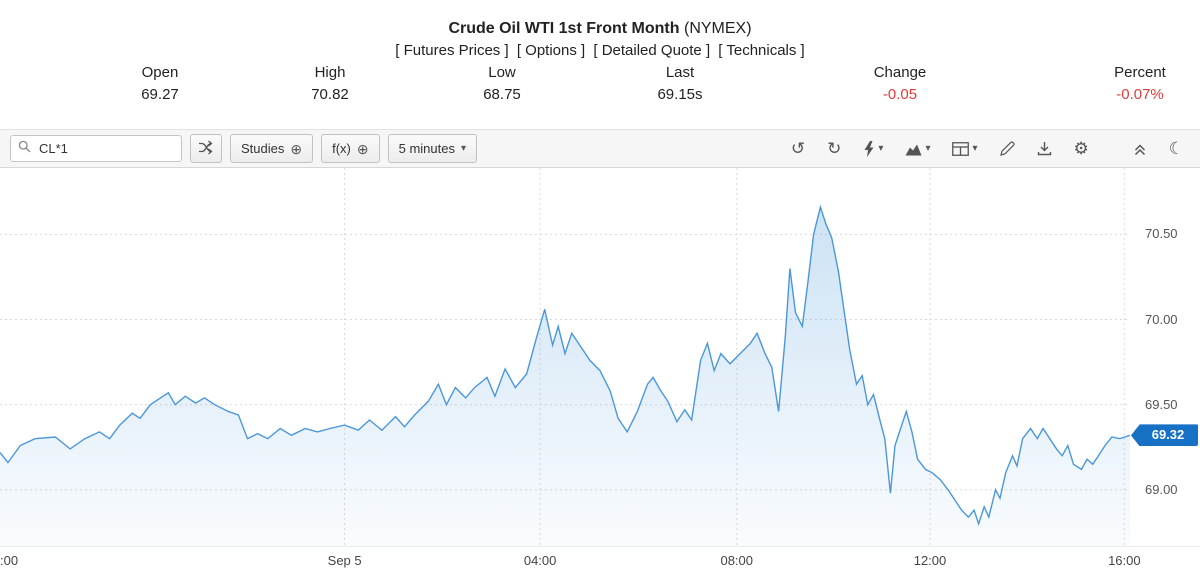 The height and width of the screenshot is (576, 1200). What do you see at coordinates (1140, 94) in the screenshot?
I see `quote-value-negative: -0.07%` at bounding box center [1140, 94].